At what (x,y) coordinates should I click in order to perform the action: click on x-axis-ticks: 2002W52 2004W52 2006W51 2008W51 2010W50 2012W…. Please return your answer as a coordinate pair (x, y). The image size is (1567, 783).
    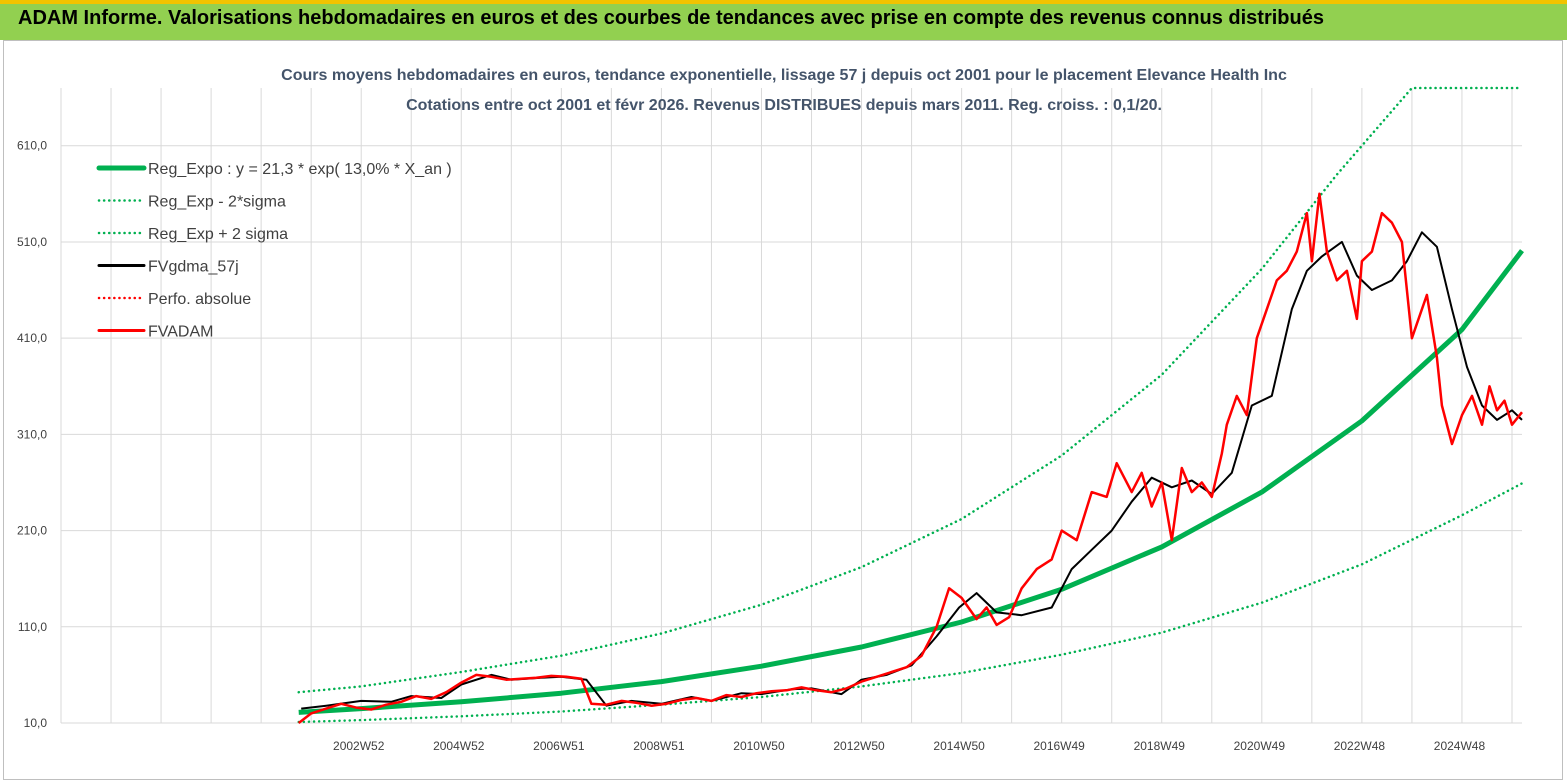
    Looking at the image, I should click on (909, 746).